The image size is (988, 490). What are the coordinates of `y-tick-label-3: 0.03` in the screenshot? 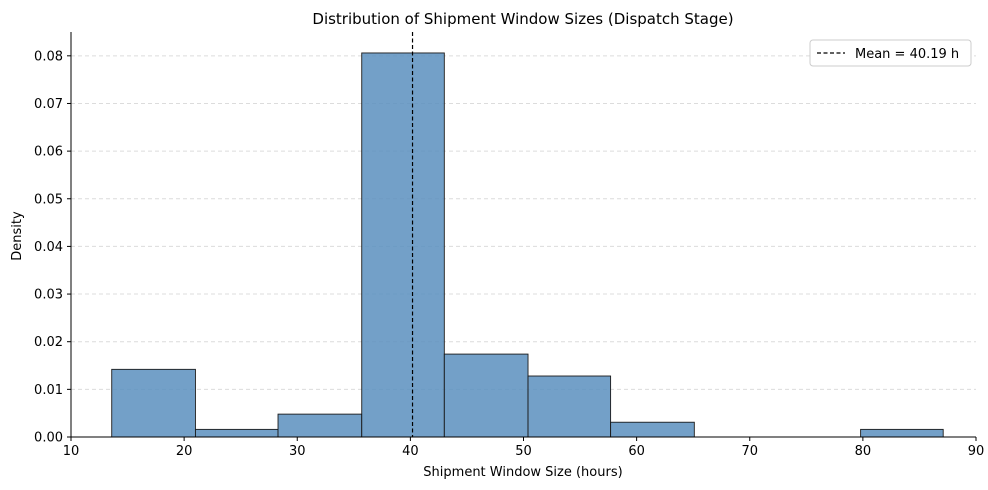 It's located at (48, 295).